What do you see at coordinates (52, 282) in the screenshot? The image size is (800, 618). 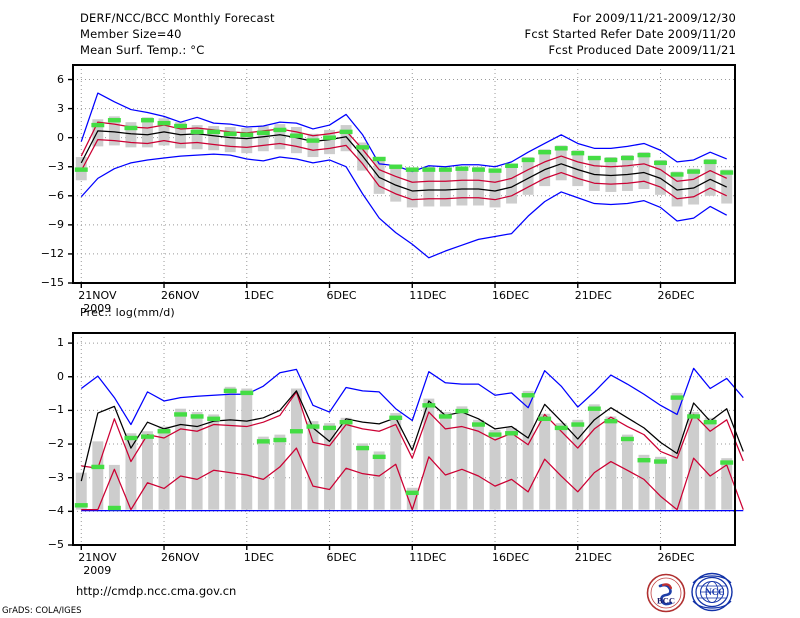 I see `y-axis-tick-label: −15` at bounding box center [52, 282].